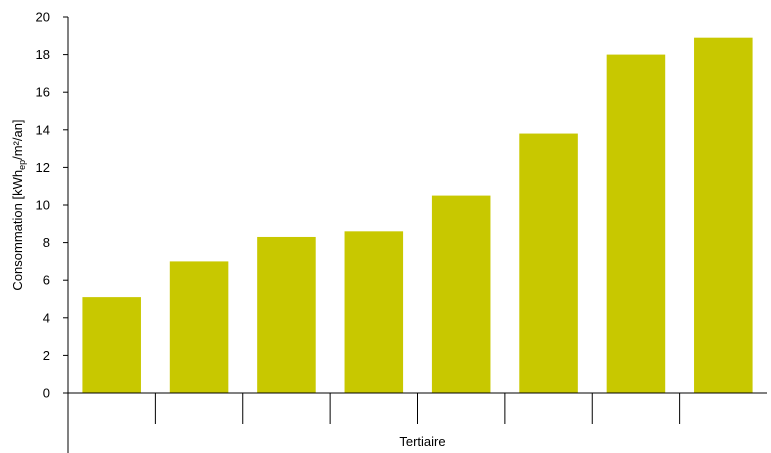  What do you see at coordinates (43, 17) in the screenshot?
I see `y-tick-label: 20` at bounding box center [43, 17].